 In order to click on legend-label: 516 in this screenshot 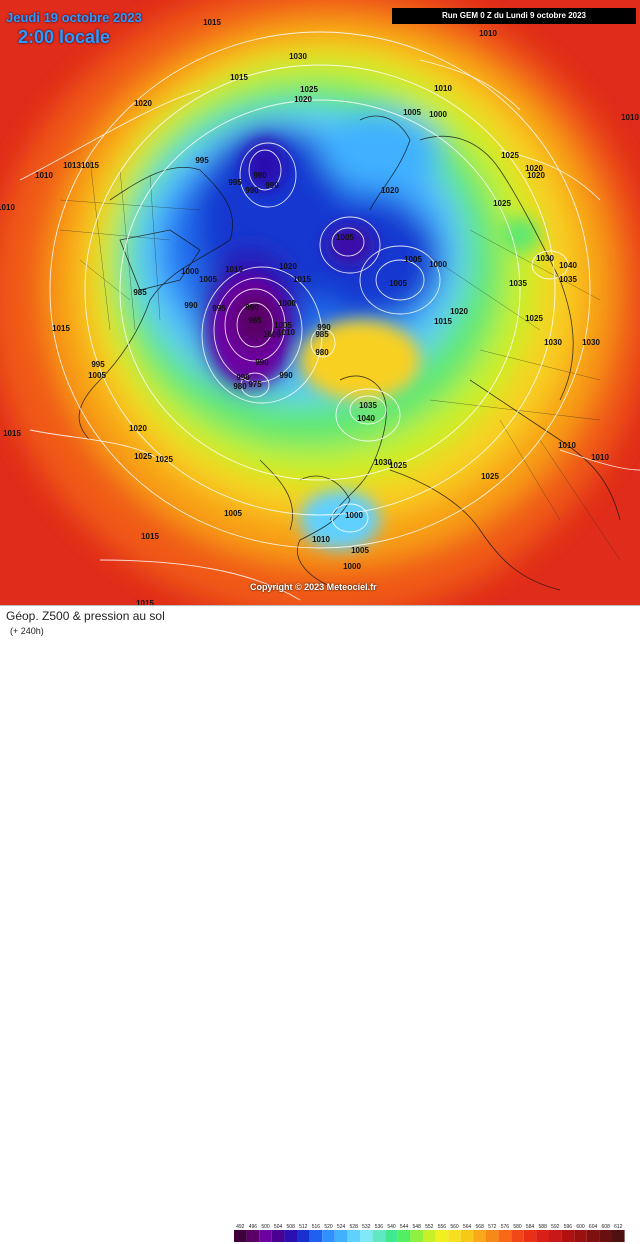, I will do `click(316, 1227)`.